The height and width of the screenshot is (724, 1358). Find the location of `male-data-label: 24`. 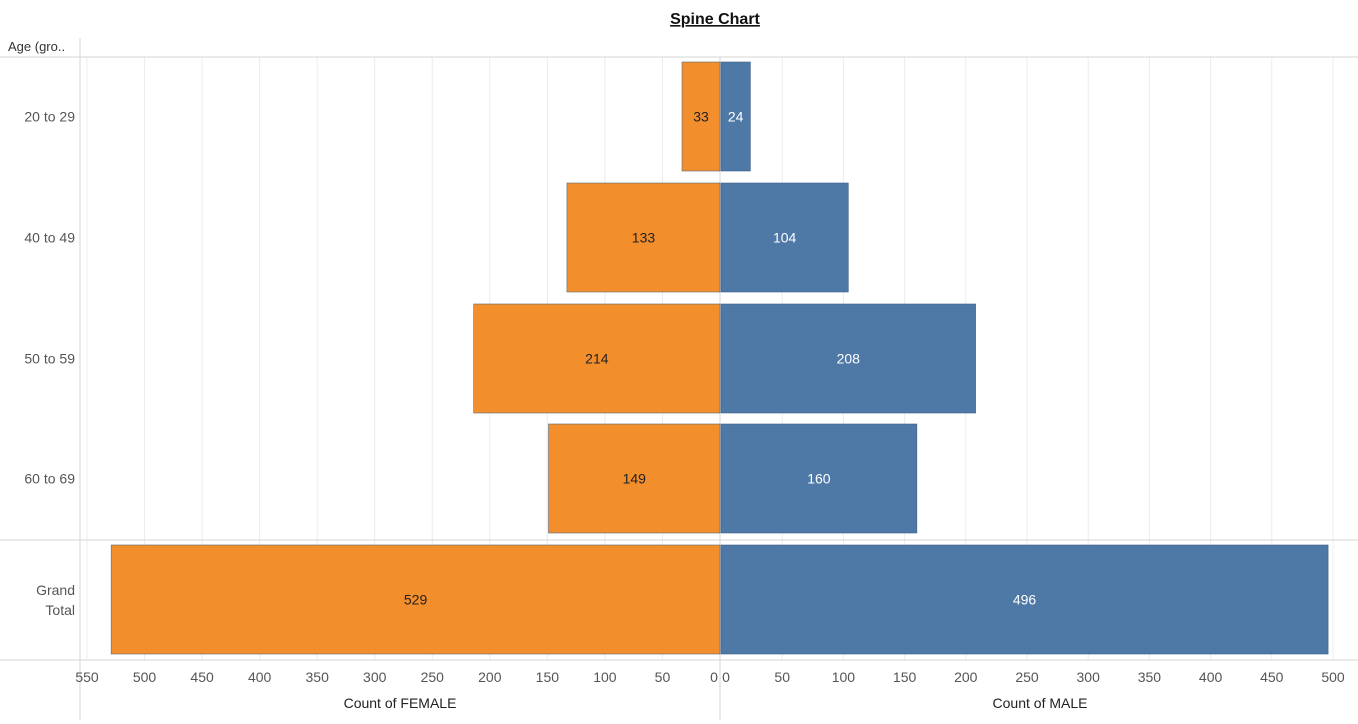

male-data-label: 24 is located at coordinates (736, 117).